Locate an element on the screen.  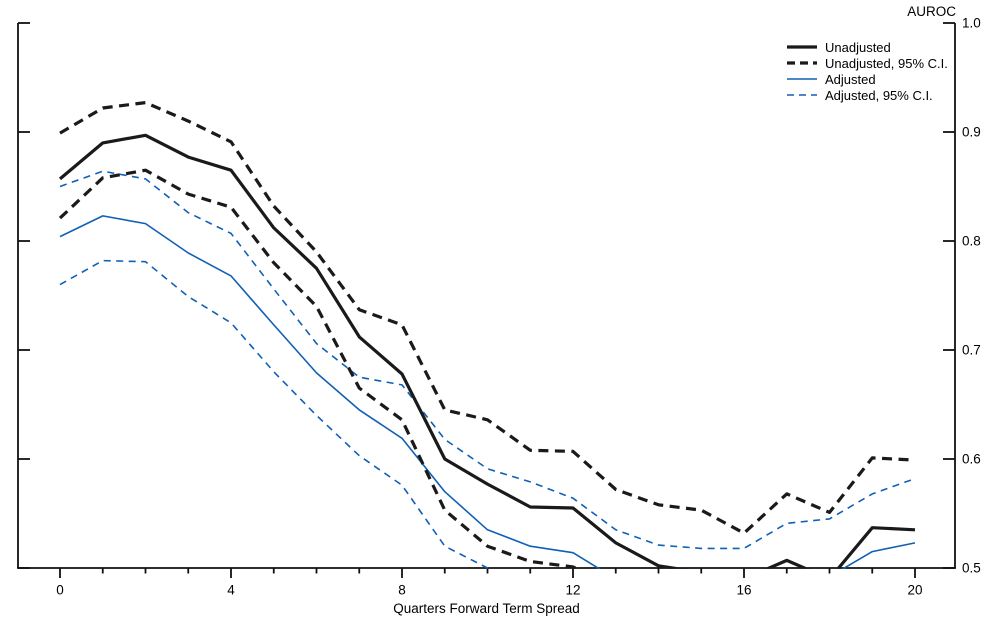
legend-item-adjusted-ci: Adjusted, 95% C.I. is located at coordinates (867, 95).